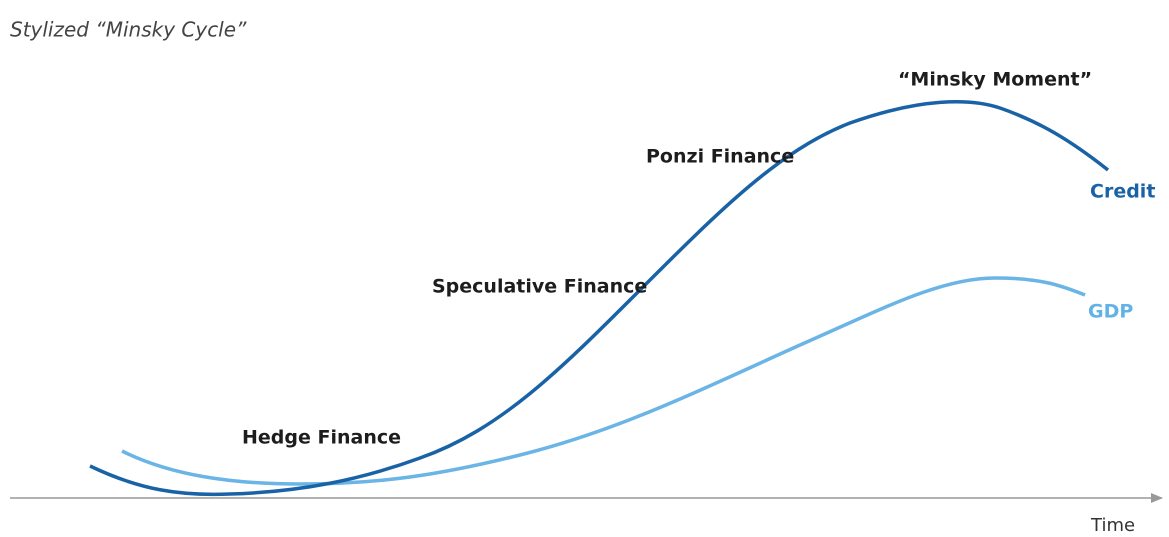 The width and height of the screenshot is (1169, 537). What do you see at coordinates (1110, 312) in the screenshot?
I see `gdp-label: GDP` at bounding box center [1110, 312].